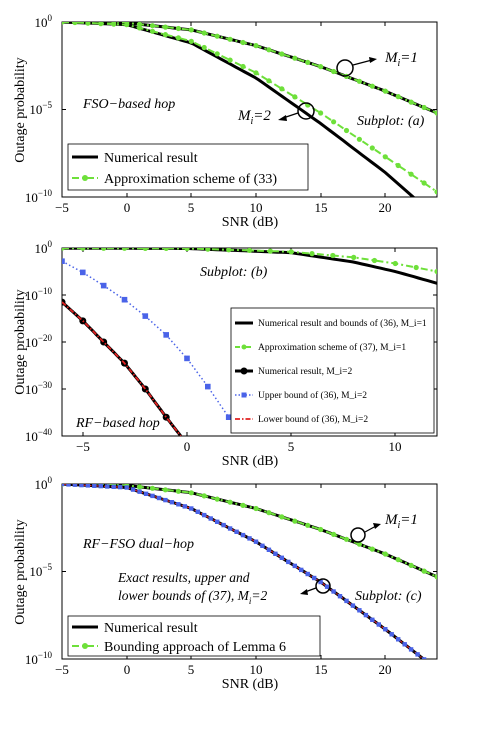 Image resolution: width=498 pixels, height=741 pixels. Describe the element at coordinates (401, 521) in the screenshot. I see `m1-label: Mi=1` at that location.